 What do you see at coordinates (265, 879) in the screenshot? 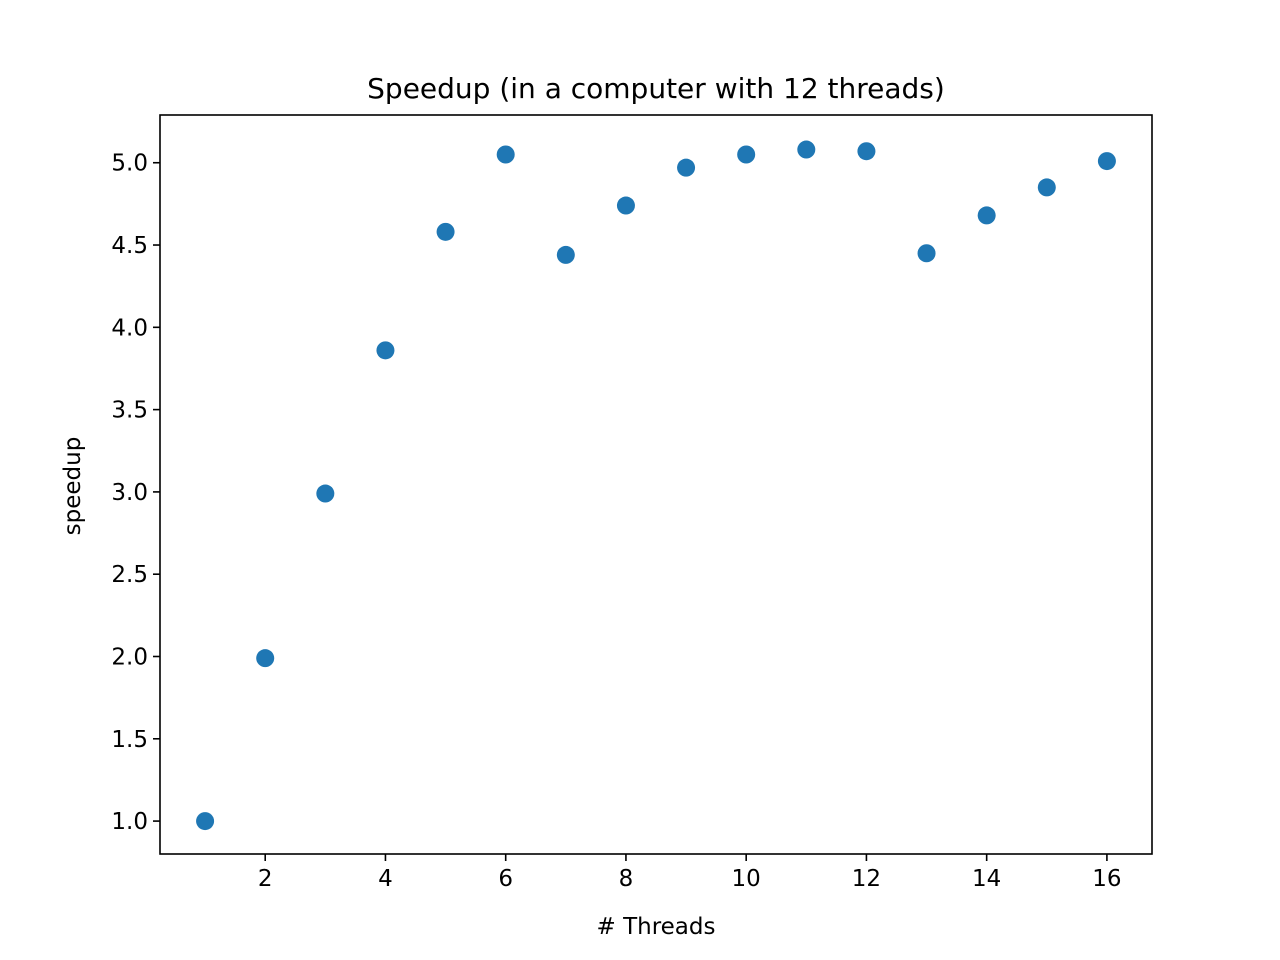
I see `x-tick-label: 2` at bounding box center [265, 879].